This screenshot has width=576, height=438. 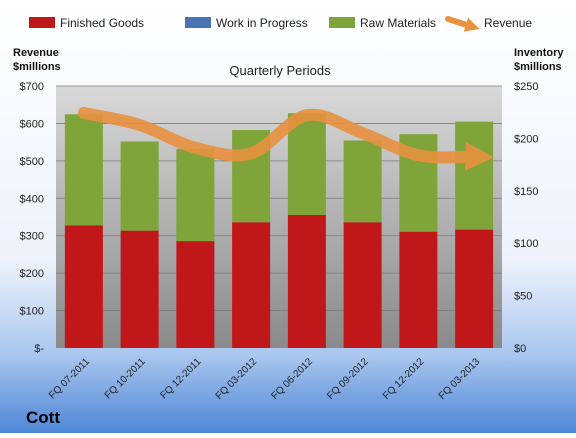 What do you see at coordinates (526, 192) in the screenshot?
I see `right-tick-label: $150` at bounding box center [526, 192].